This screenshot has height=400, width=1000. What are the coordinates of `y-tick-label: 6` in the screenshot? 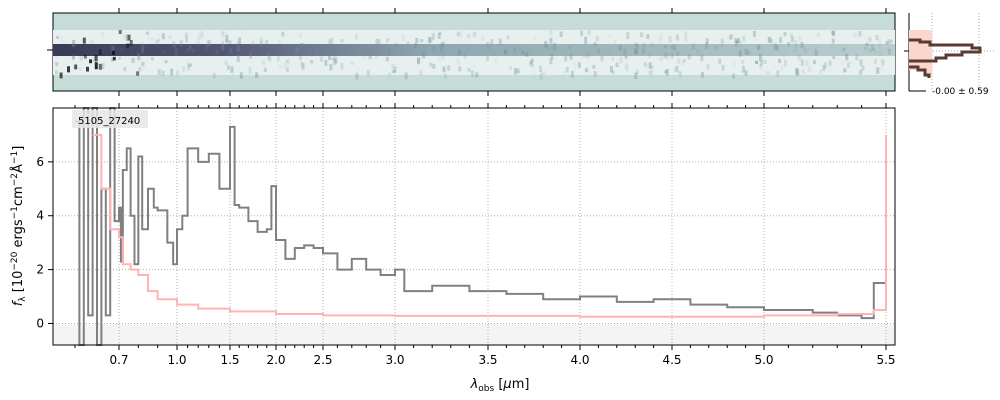 It's located at (40, 162).